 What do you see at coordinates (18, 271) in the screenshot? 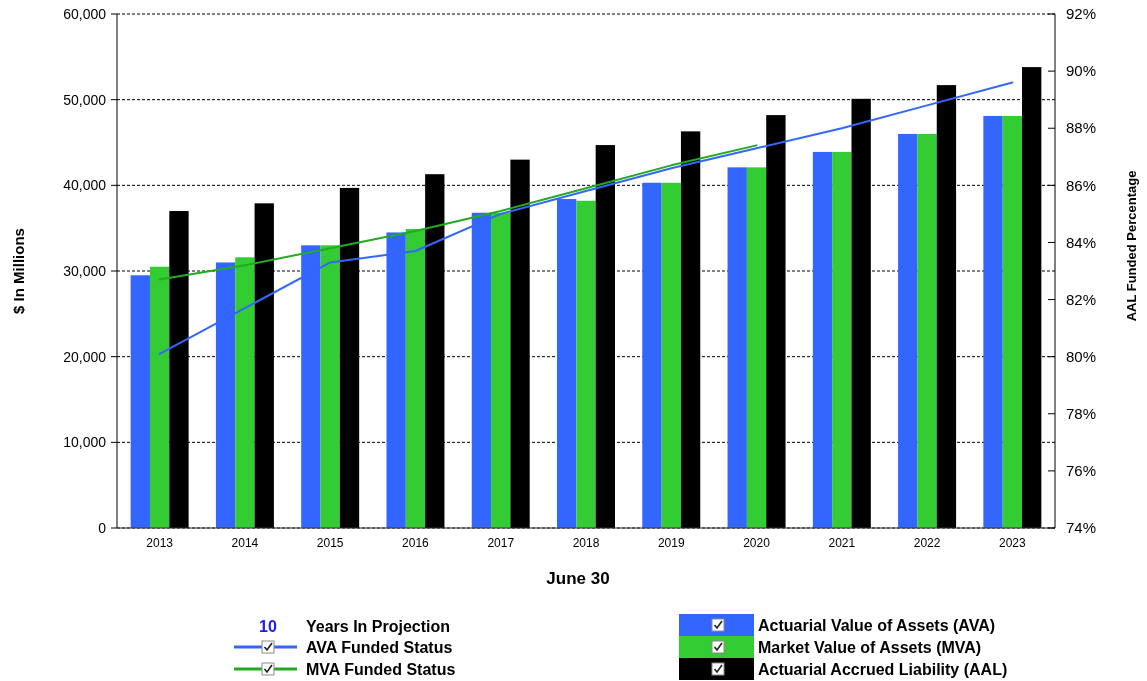
I see `y-axis-title: $ In Millions` at bounding box center [18, 271].